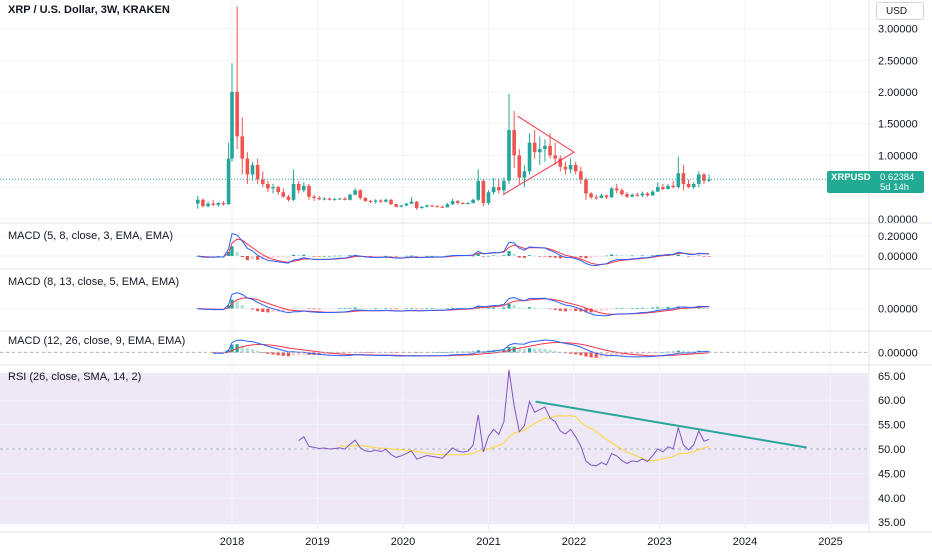  I want to click on axis-tick-label: 50.00, so click(892, 450).